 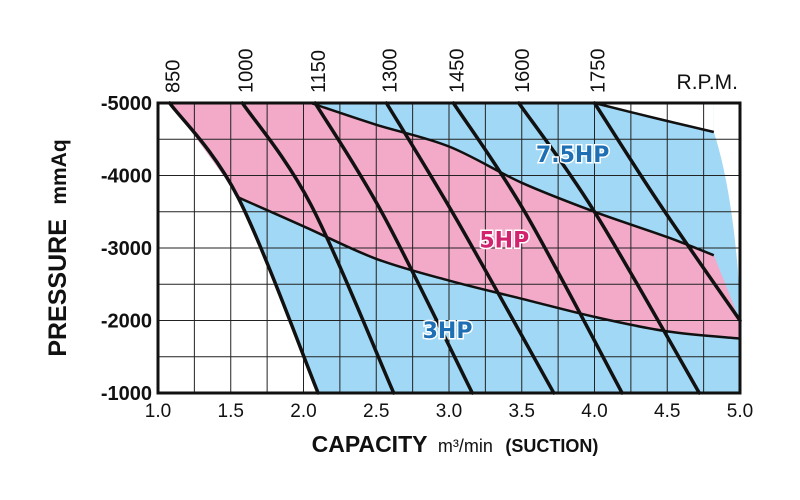 I want to click on y-tick-label: -2000, so click(x=126, y=322).